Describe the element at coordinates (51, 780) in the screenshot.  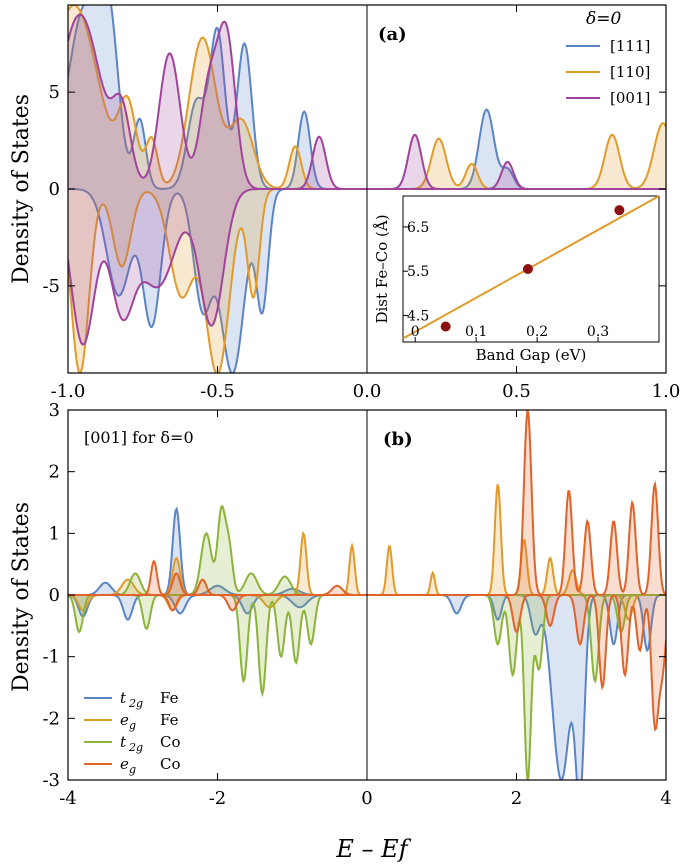
I see `ytick-label: -3` at that location.